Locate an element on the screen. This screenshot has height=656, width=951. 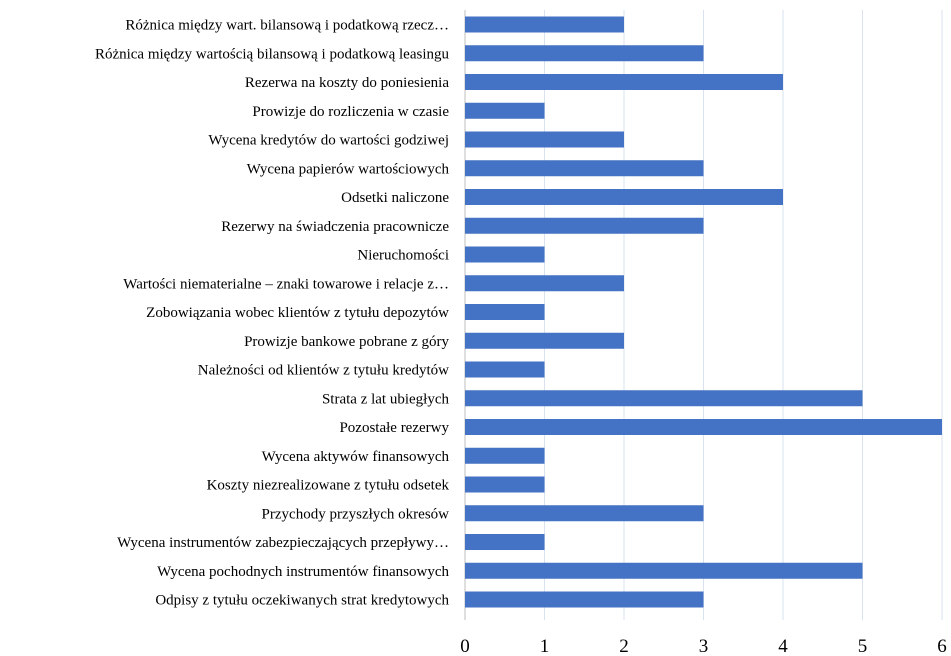
category-label: Strata z lat ubiegłych is located at coordinates (386, 399).